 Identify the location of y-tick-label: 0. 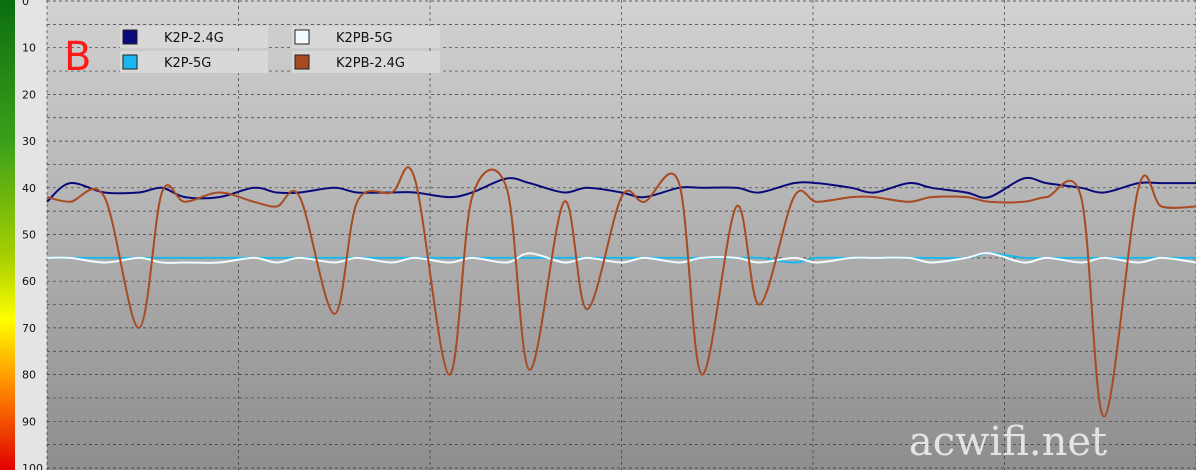
(25, 4).